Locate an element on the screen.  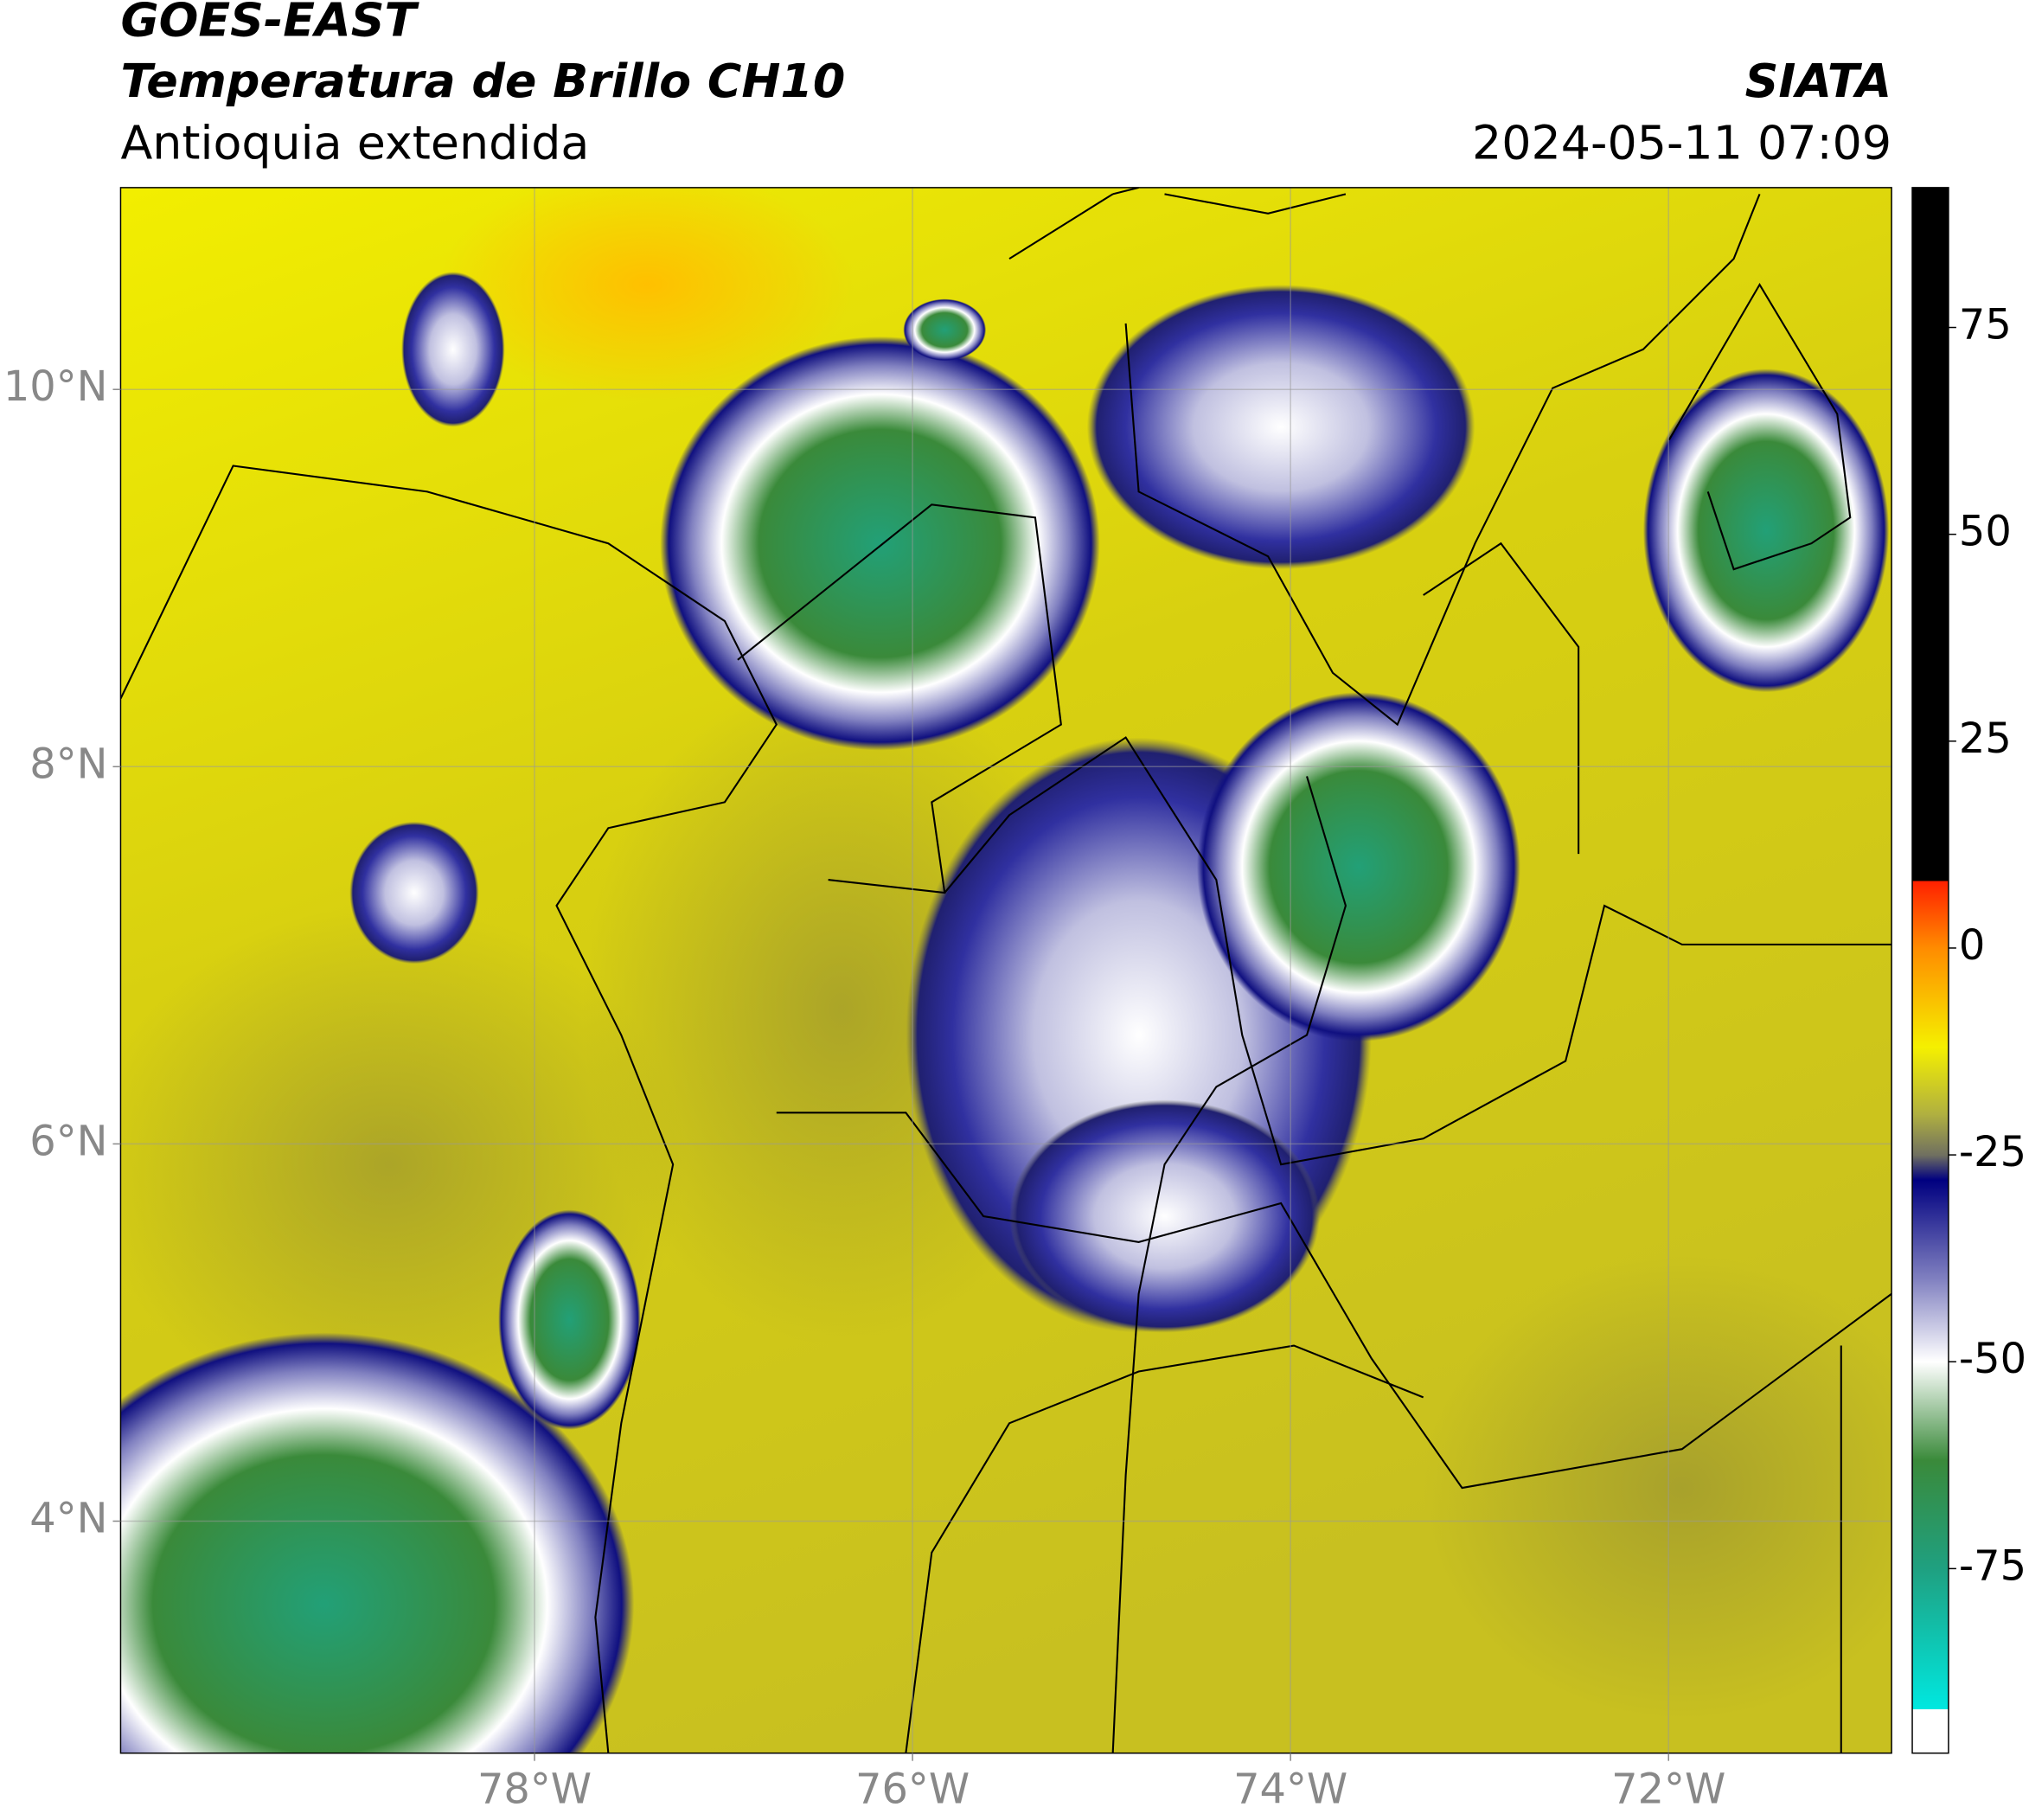
x-tick-label: 78°W is located at coordinates (534, 1790).